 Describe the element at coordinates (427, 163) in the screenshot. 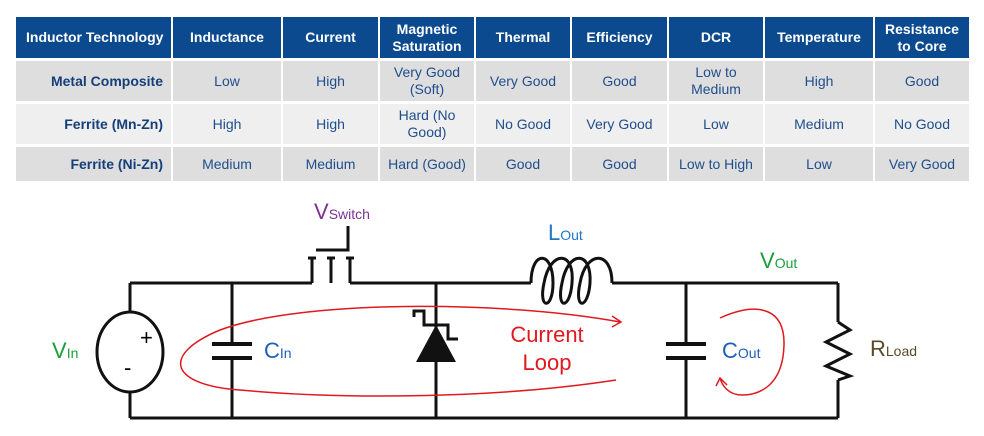

I see `table-cell: Hard (Good)` at that location.